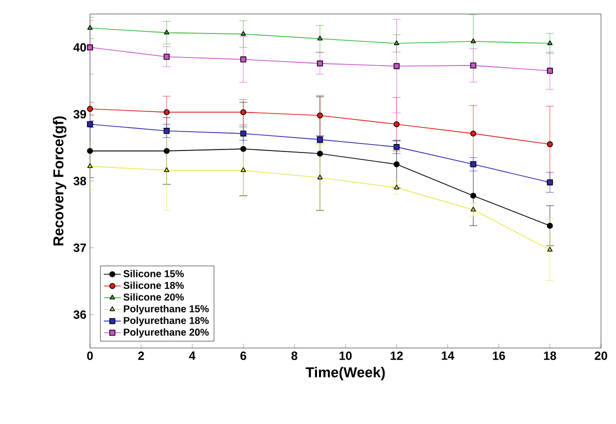 This screenshot has width=616, height=424. Describe the element at coordinates (166, 309) in the screenshot. I see `legend-label: Polyurethane 15%` at that location.